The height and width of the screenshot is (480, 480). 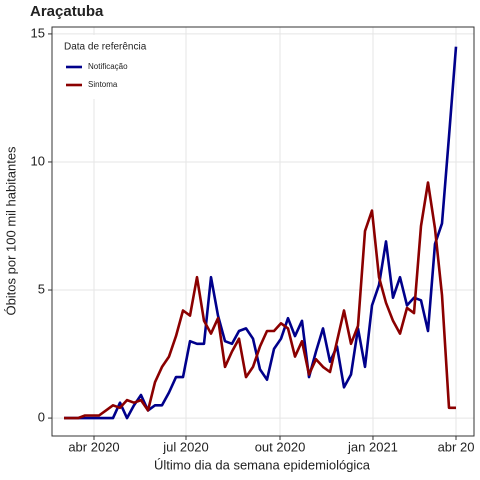 What do you see at coordinates (41, 288) in the screenshot?
I see `y-tick-label: 5` at bounding box center [41, 288].